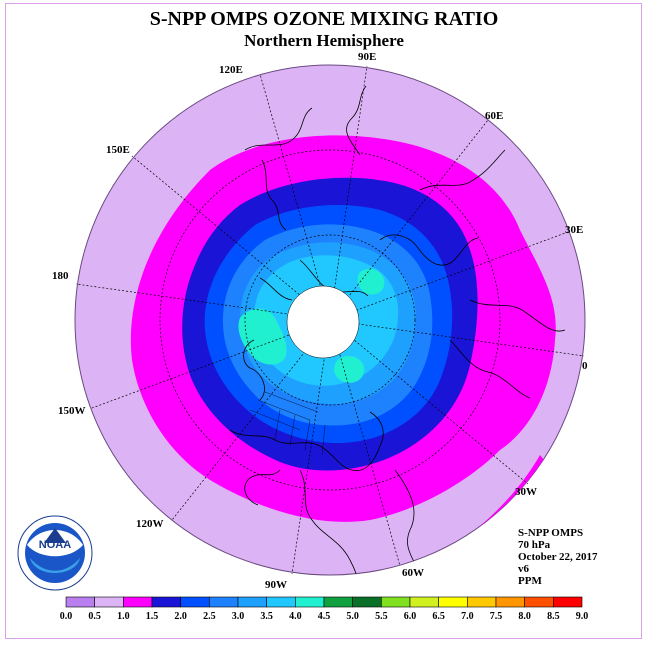  What do you see at coordinates (324, 40) in the screenshot?
I see `map-subtitle: Northern Hemisphere` at bounding box center [324, 40].